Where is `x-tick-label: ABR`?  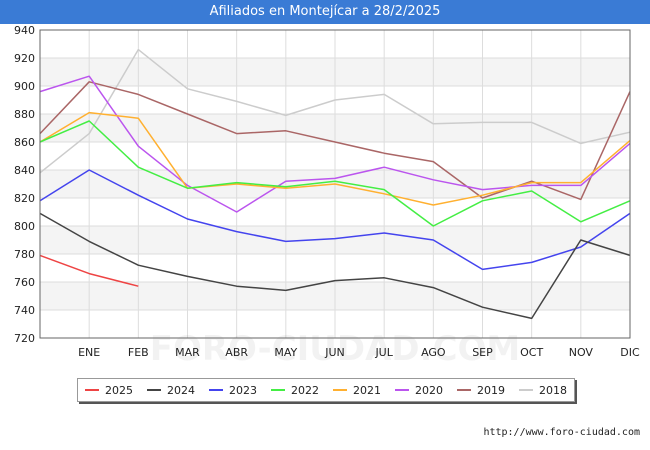
x-tick-label: ABR is located at coordinates (236, 352).